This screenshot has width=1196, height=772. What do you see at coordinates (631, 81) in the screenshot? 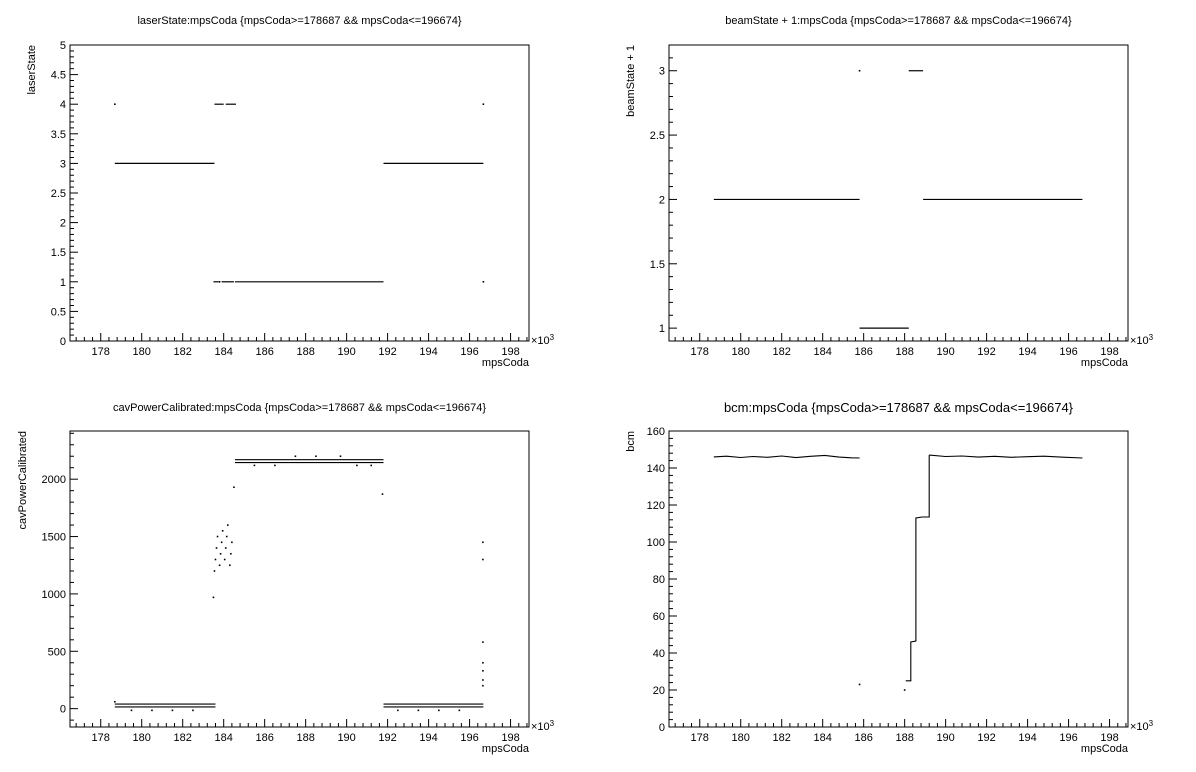
I see `y-axis-label: beamState + 1` at bounding box center [631, 81].